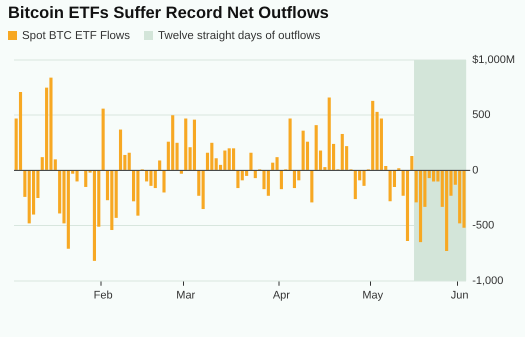 Image resolution: width=525 pixels, height=337 pixels. Describe the element at coordinates (373, 295) in the screenshot. I see `x-tick-label: May` at that location.